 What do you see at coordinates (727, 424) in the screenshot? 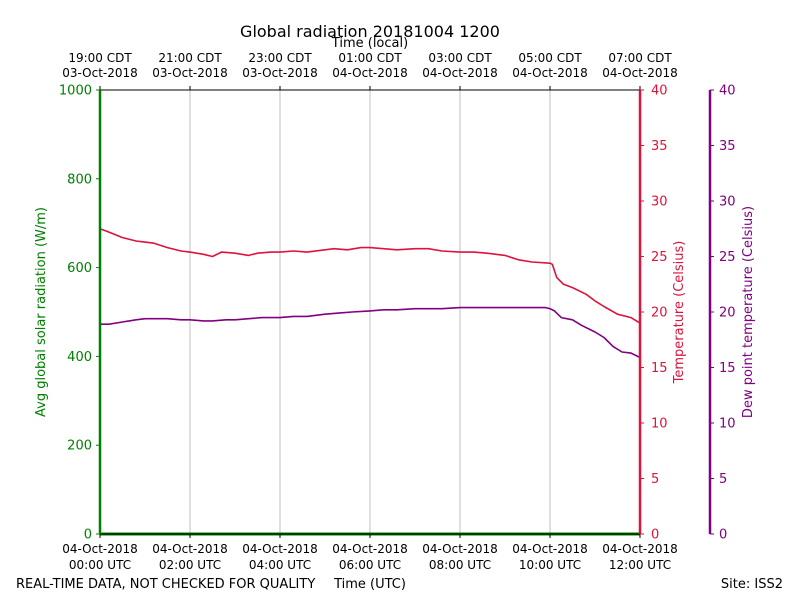
I see `far-right-tick-label: 10` at bounding box center [727, 424].